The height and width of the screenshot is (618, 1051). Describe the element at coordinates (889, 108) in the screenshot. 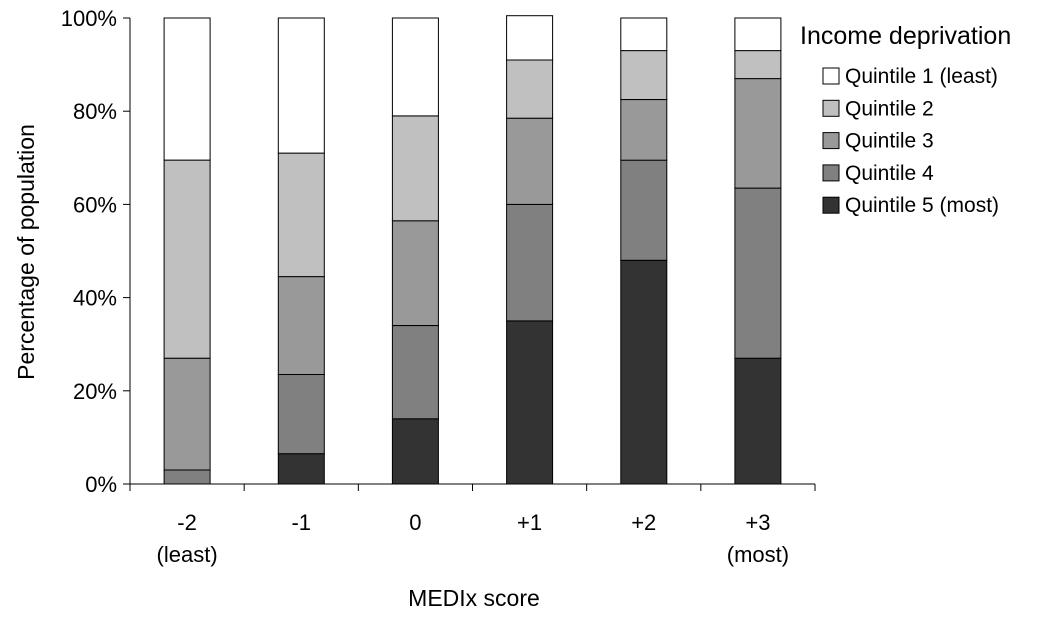

I see `legend-label: Quintile 2` at that location.